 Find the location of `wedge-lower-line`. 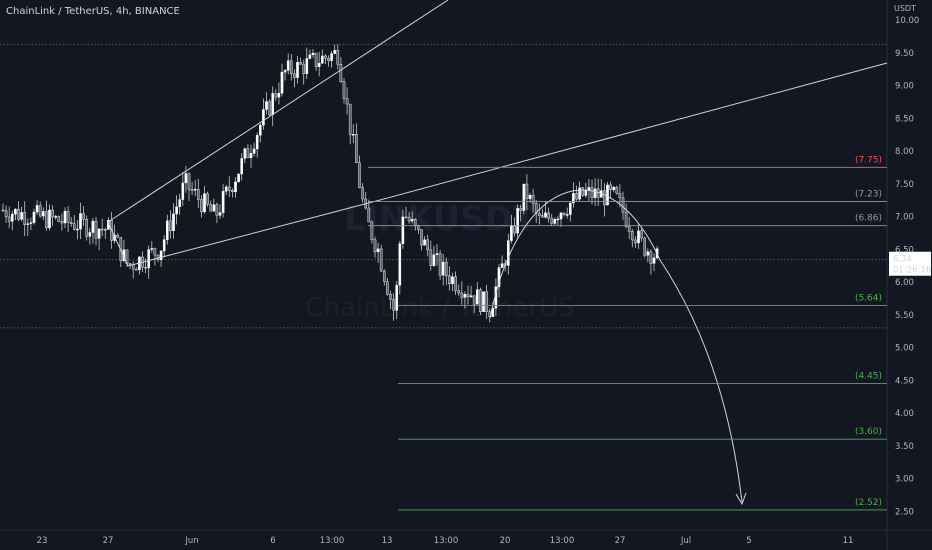

wedge-lower-line is located at coordinates (254, 233).